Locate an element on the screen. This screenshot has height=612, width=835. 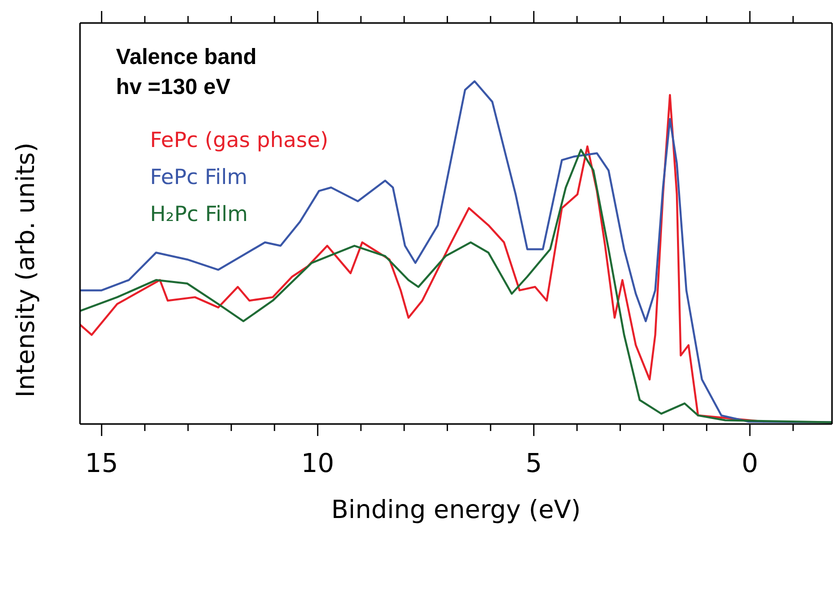
text: FePc (gas phase) is located at coordinates (239, 140).